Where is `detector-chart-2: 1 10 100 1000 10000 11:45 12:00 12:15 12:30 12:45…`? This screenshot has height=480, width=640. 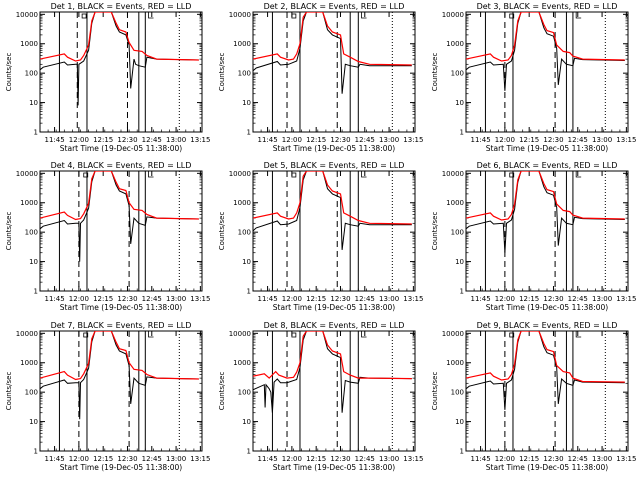 detector-chart-2: 1 10 100 1000 10000 11:45 12:00 12:15 12:30 12:45… is located at coordinates (320, 77).